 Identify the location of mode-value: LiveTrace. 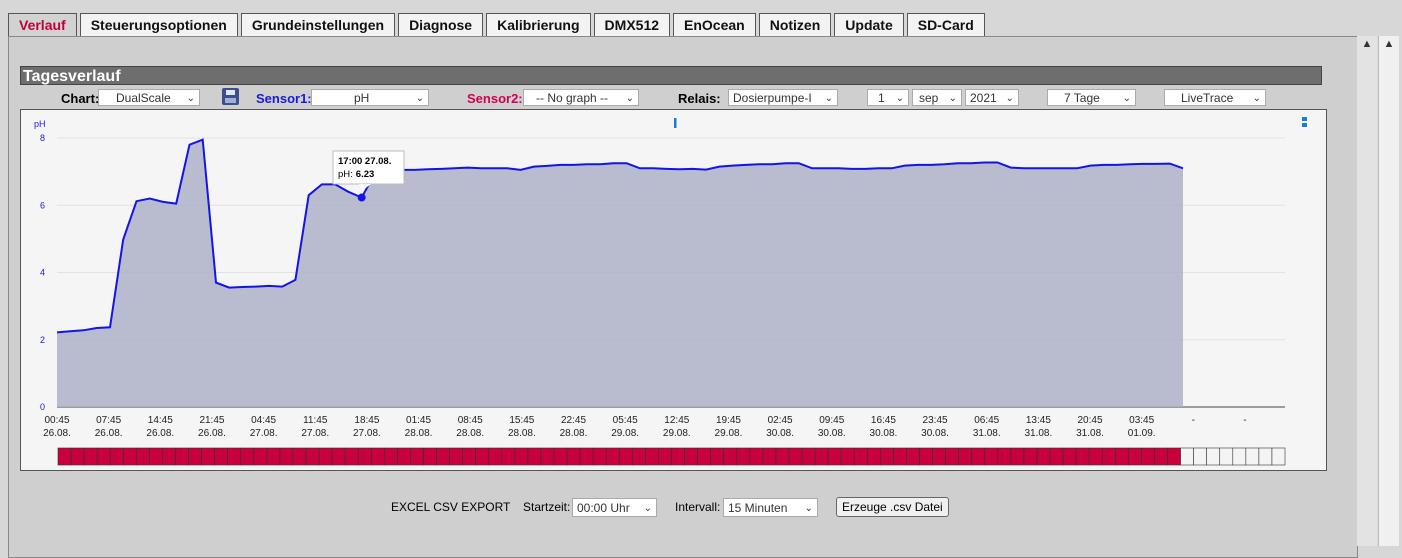
(1207, 98).